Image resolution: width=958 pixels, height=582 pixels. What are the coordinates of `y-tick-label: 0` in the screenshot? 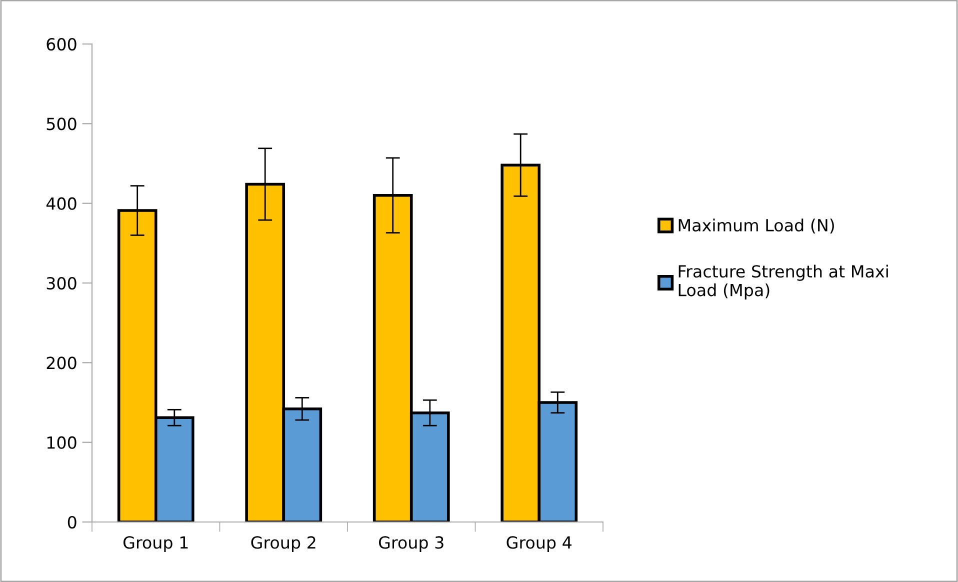 It's located at (72, 522).